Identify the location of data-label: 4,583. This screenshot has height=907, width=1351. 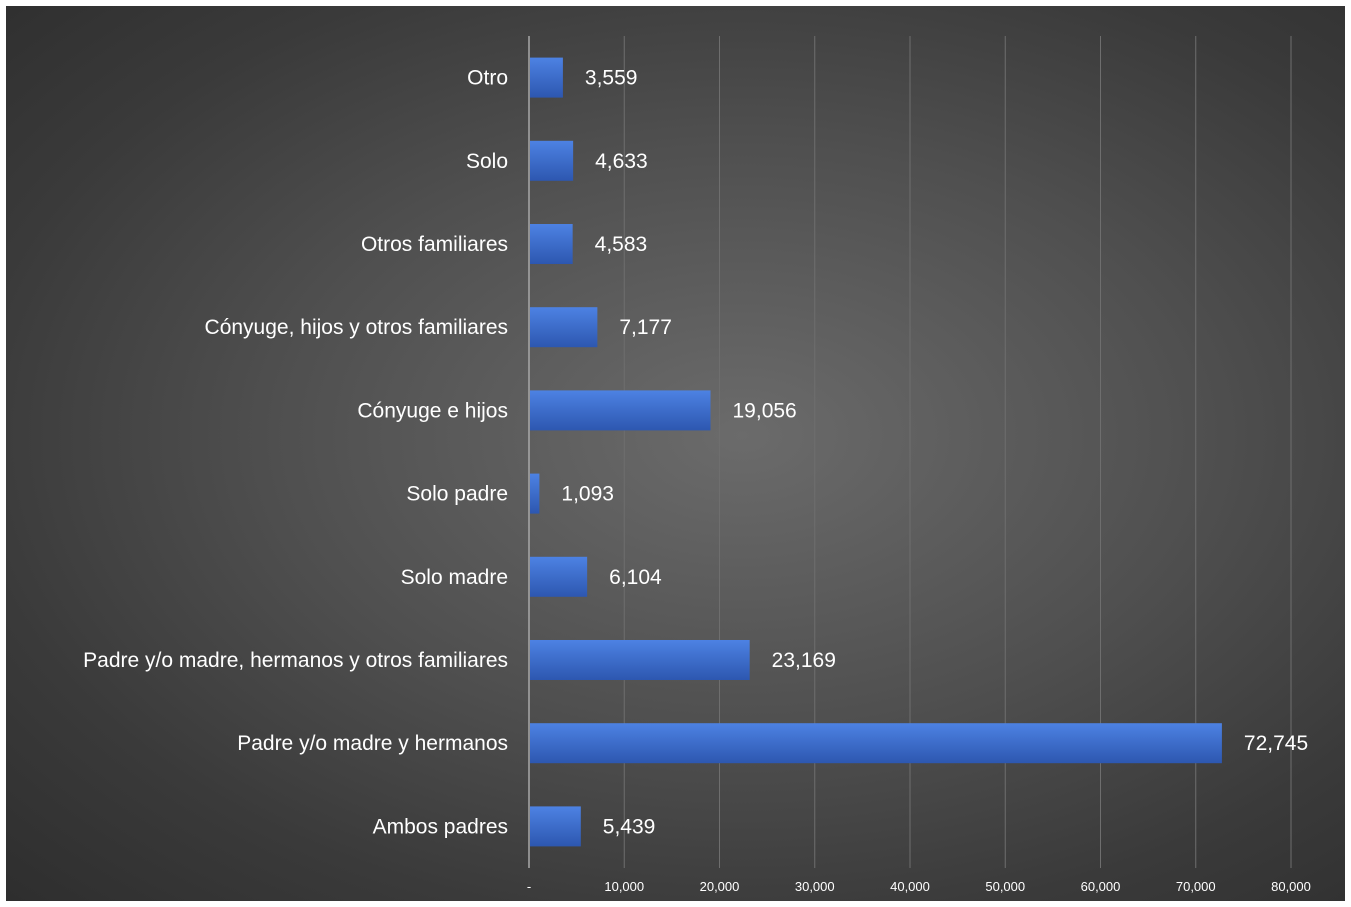
(621, 244).